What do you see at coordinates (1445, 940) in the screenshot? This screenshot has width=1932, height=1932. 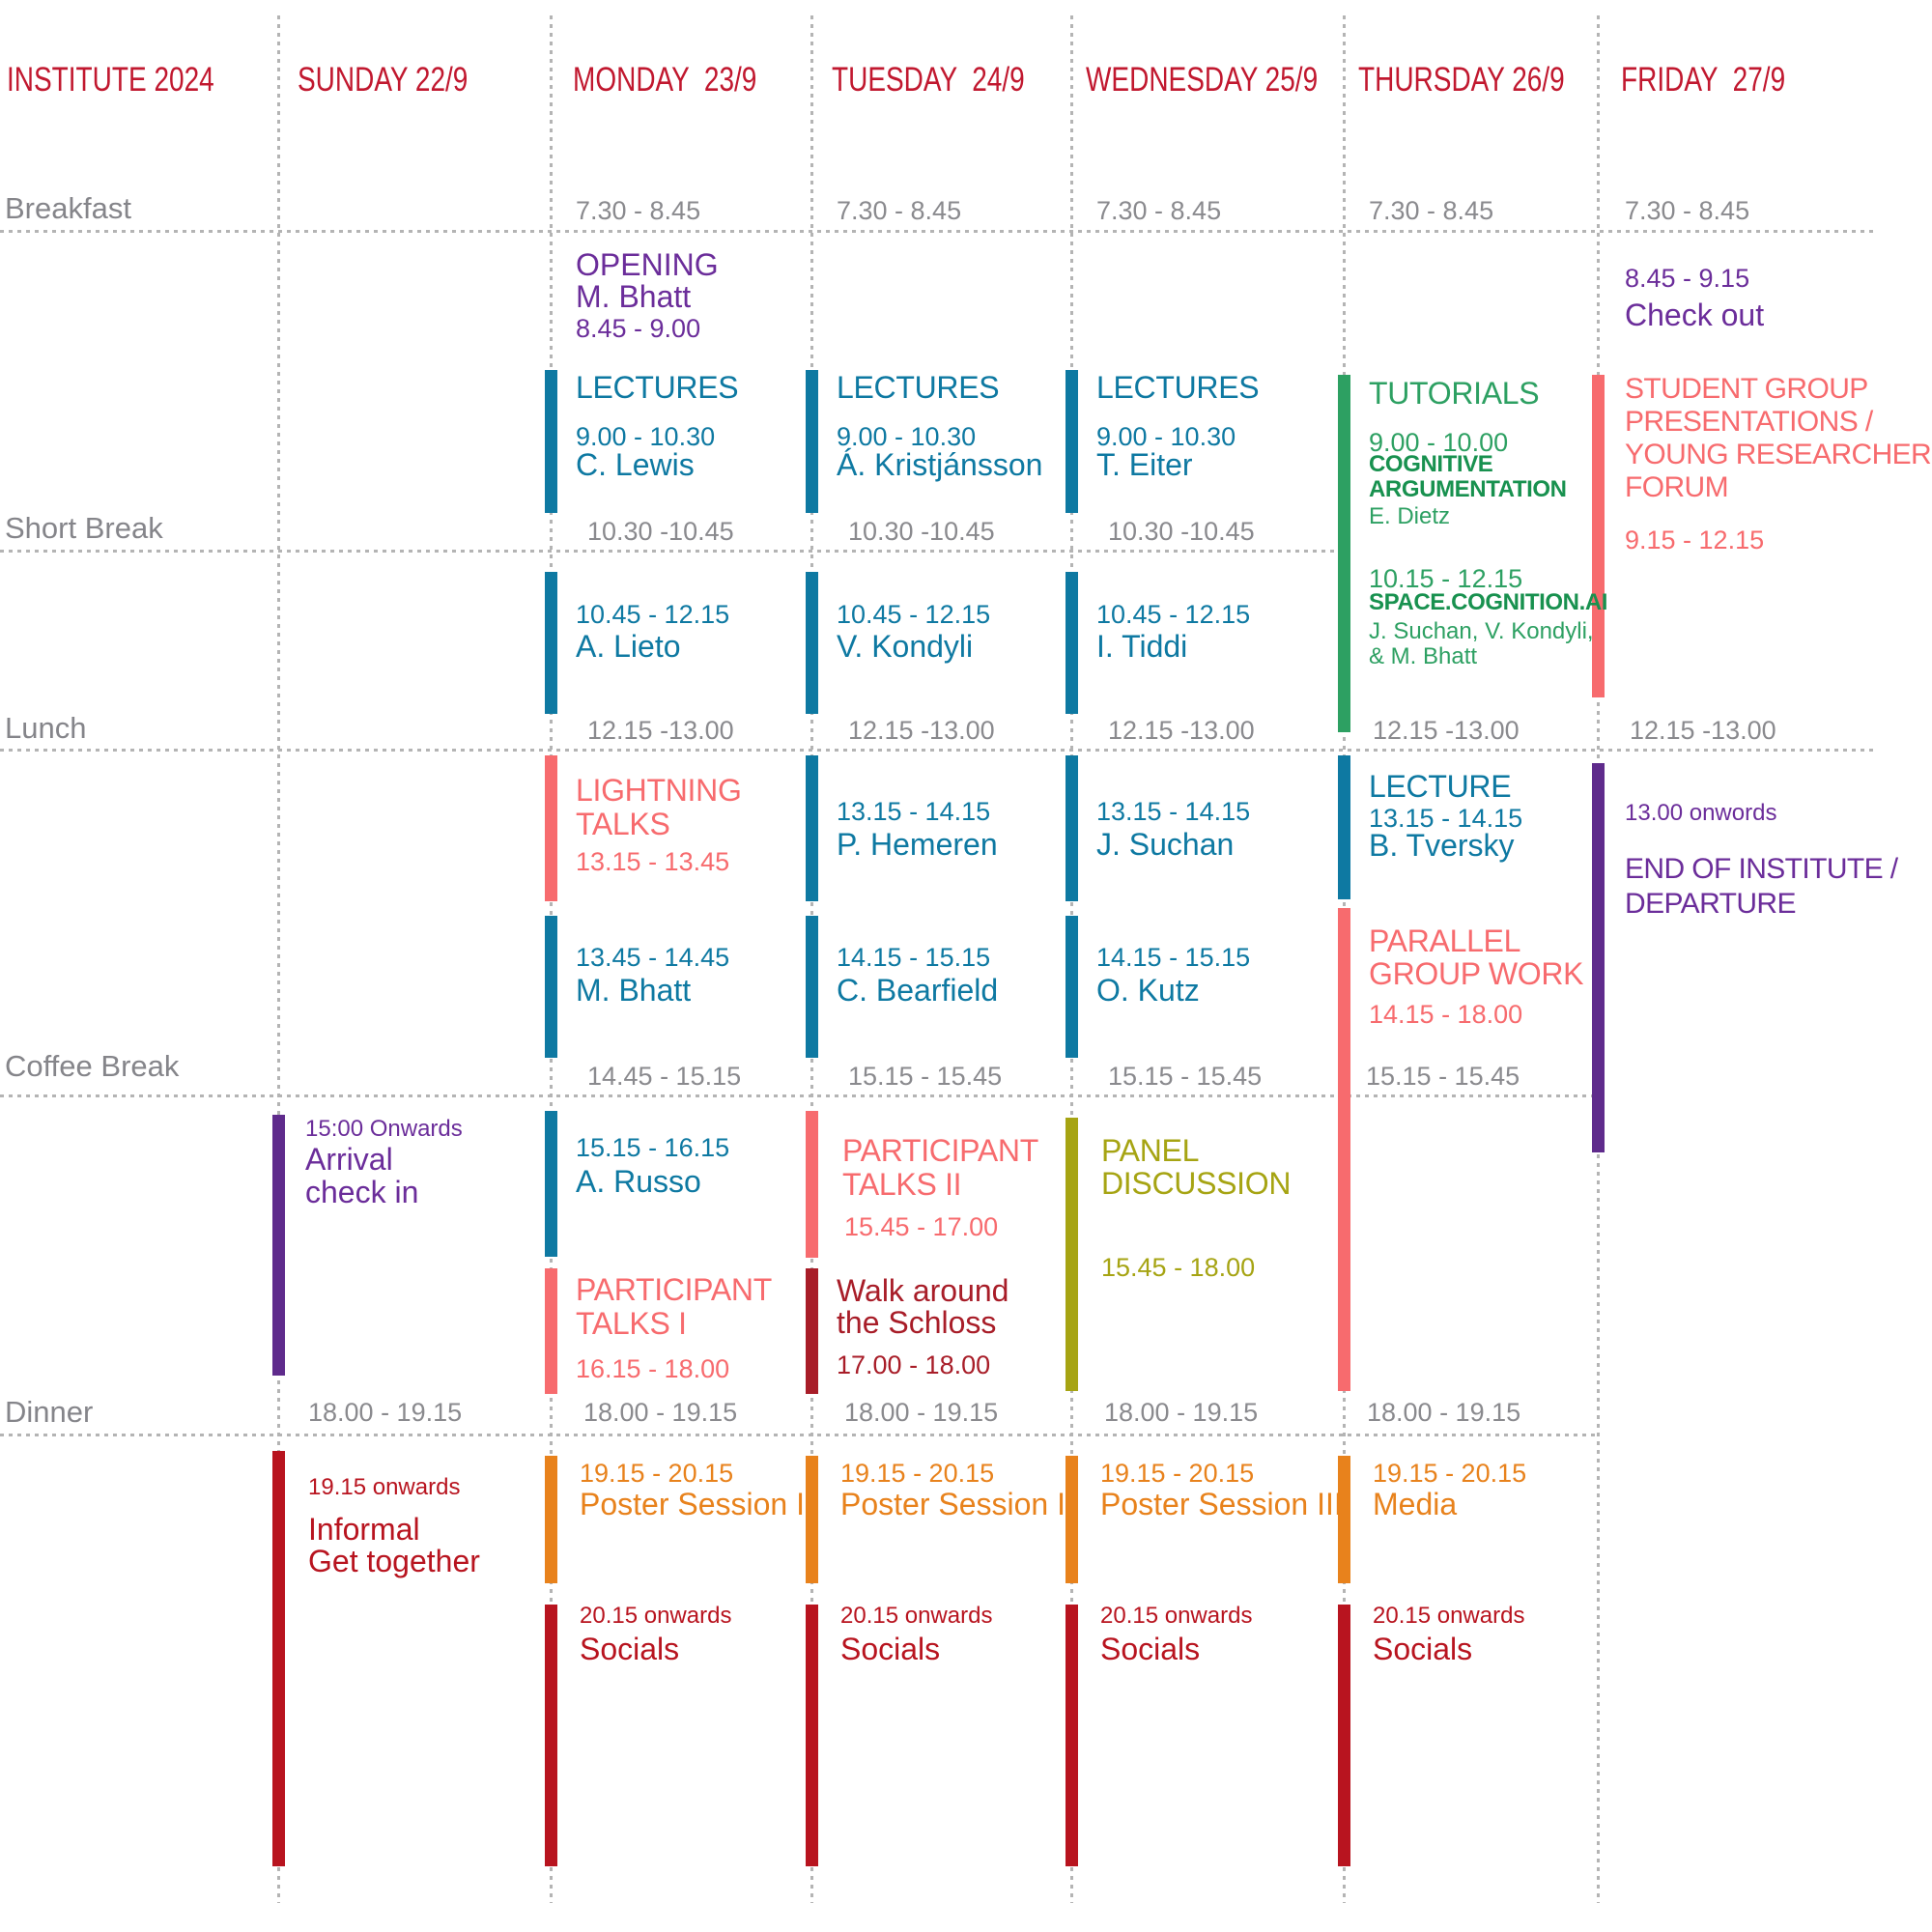 I see `thursday-session-title: PARALLEL` at bounding box center [1445, 940].